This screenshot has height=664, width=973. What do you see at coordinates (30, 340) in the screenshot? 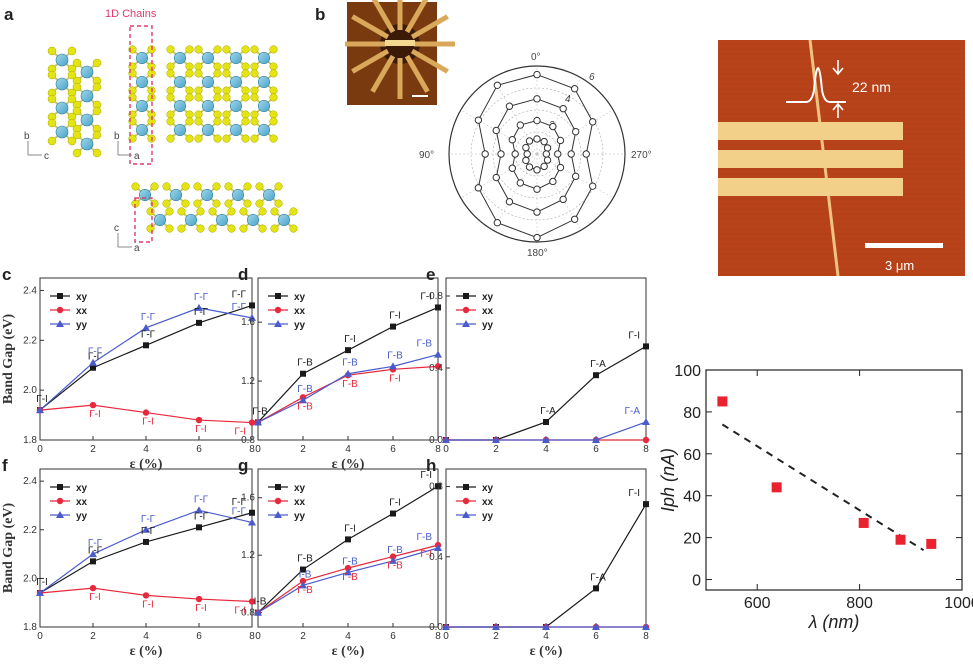
I see `y-tick-label: 2.2` at bounding box center [30, 340].